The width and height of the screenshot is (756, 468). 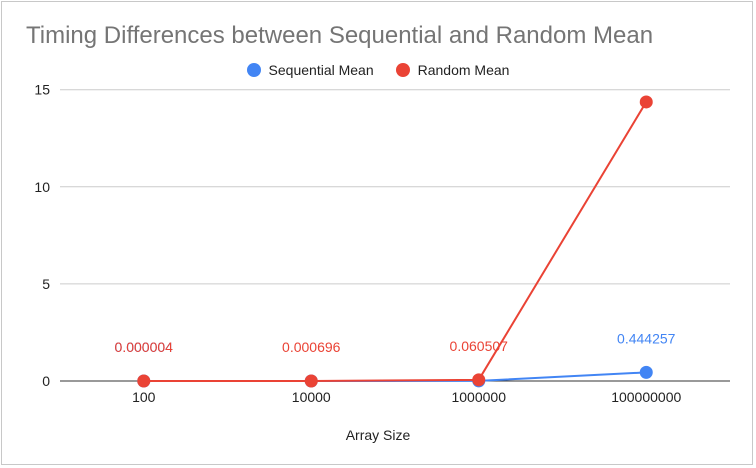 I want to click on x-tick-label: 10000, so click(x=311, y=397).